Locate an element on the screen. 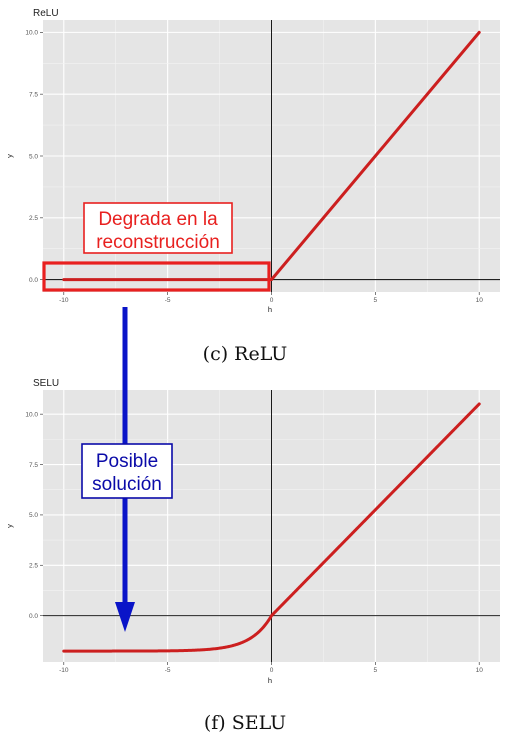 The width and height of the screenshot is (511, 738). relu-x-axis-label: h is located at coordinates (270, 309).